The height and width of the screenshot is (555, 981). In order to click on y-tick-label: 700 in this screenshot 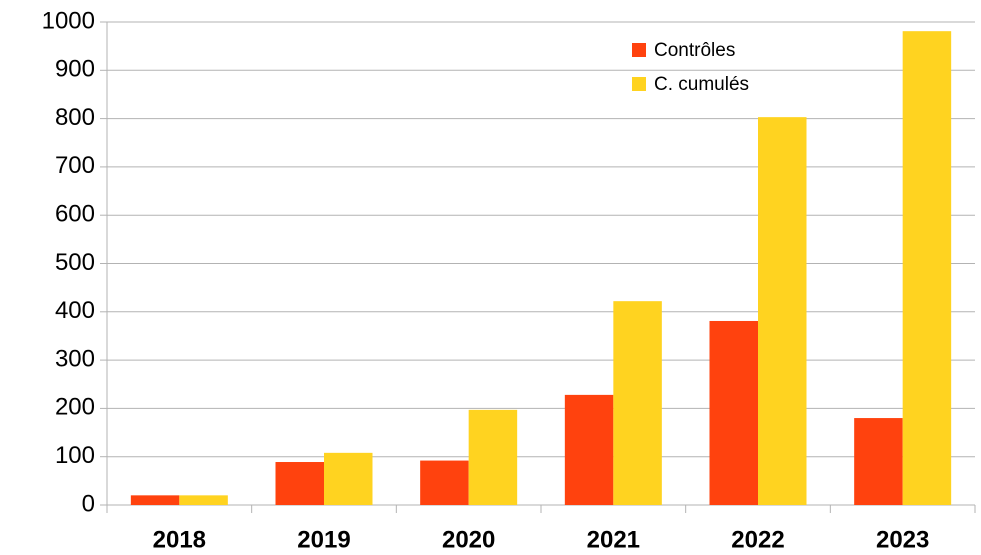, I will do `click(75, 165)`.